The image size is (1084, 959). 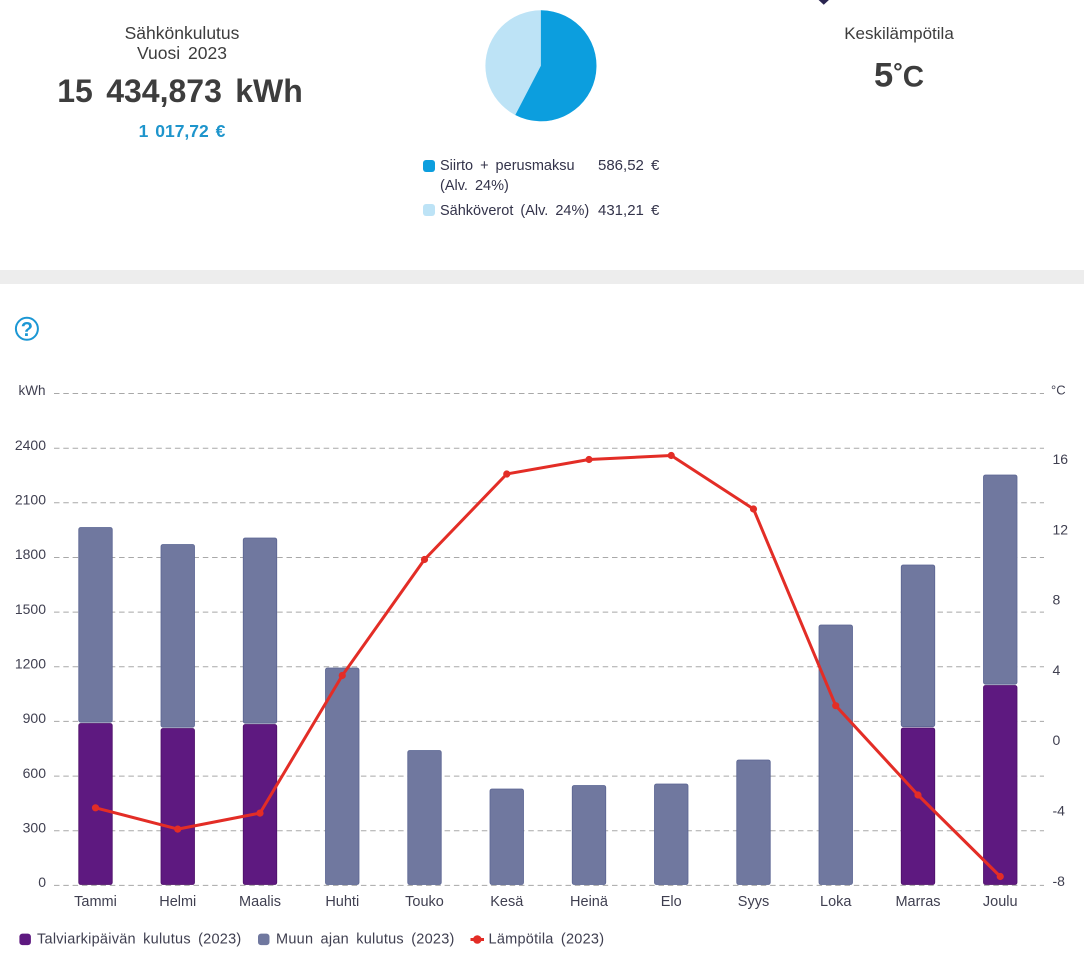 I want to click on svg-text: 4, so click(x=1057, y=670).